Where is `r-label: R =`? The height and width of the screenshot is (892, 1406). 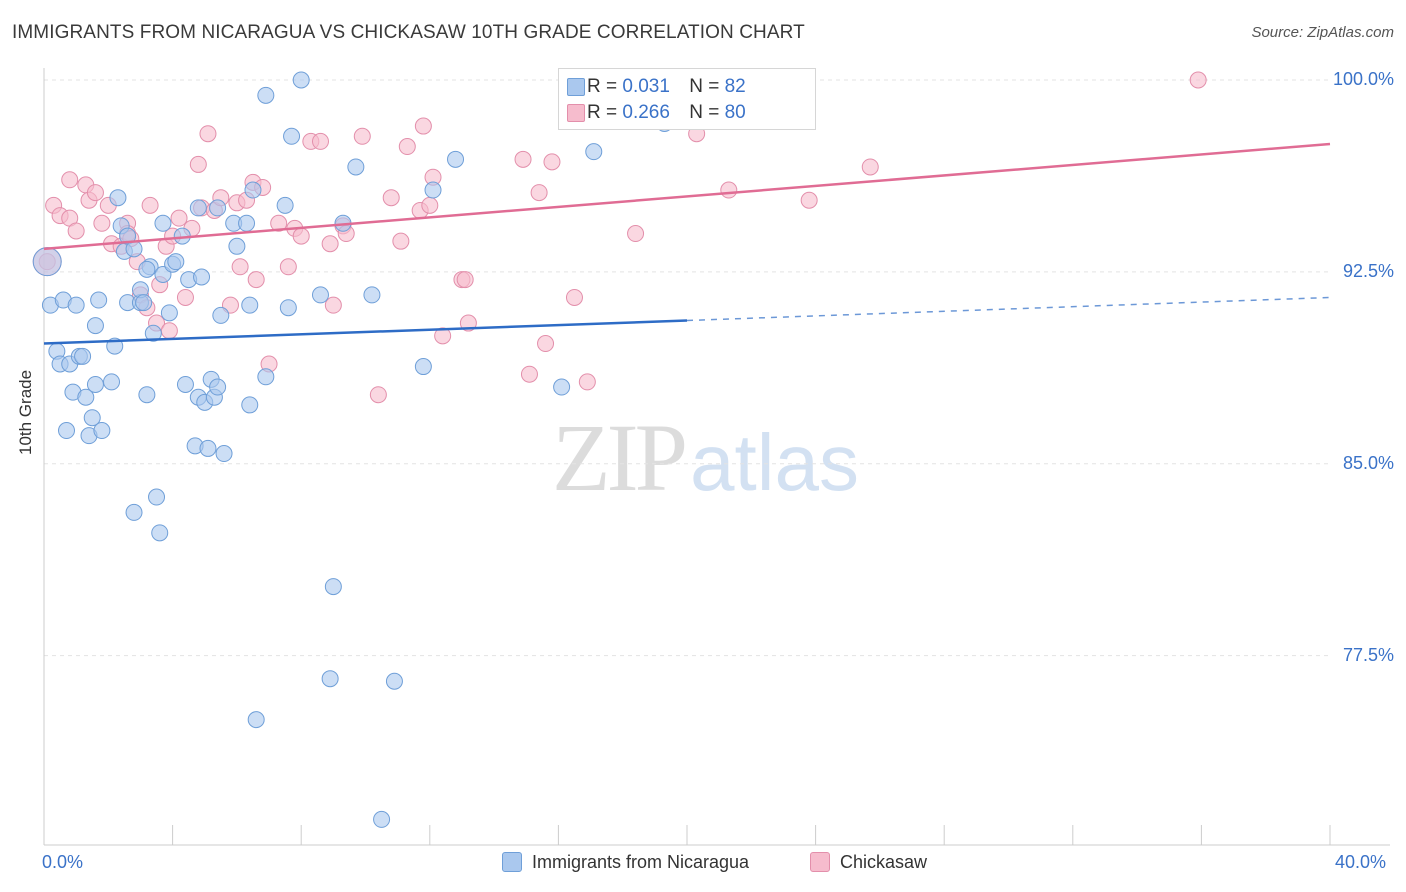 r-label: R = is located at coordinates (602, 86).